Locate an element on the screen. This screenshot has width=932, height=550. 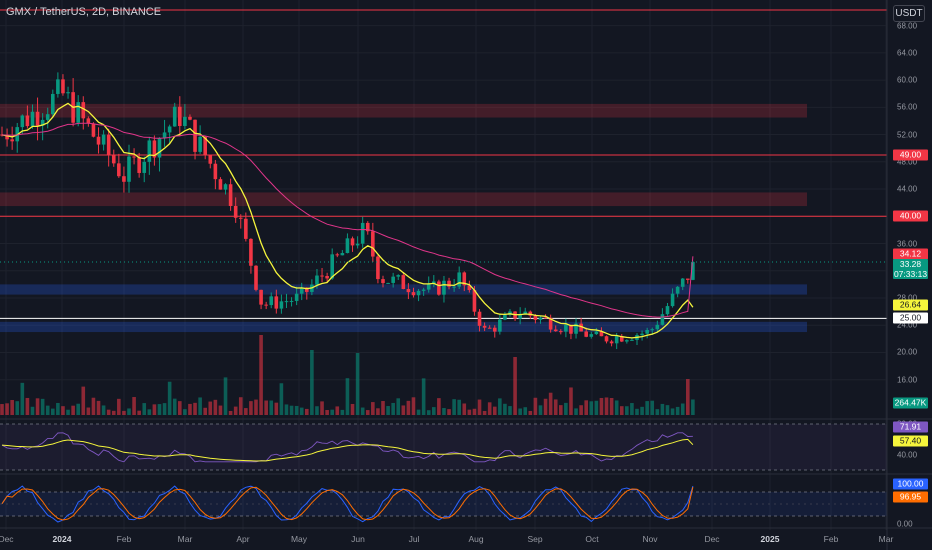
price-tag-rsi: 71.91 is located at coordinates (910, 427).